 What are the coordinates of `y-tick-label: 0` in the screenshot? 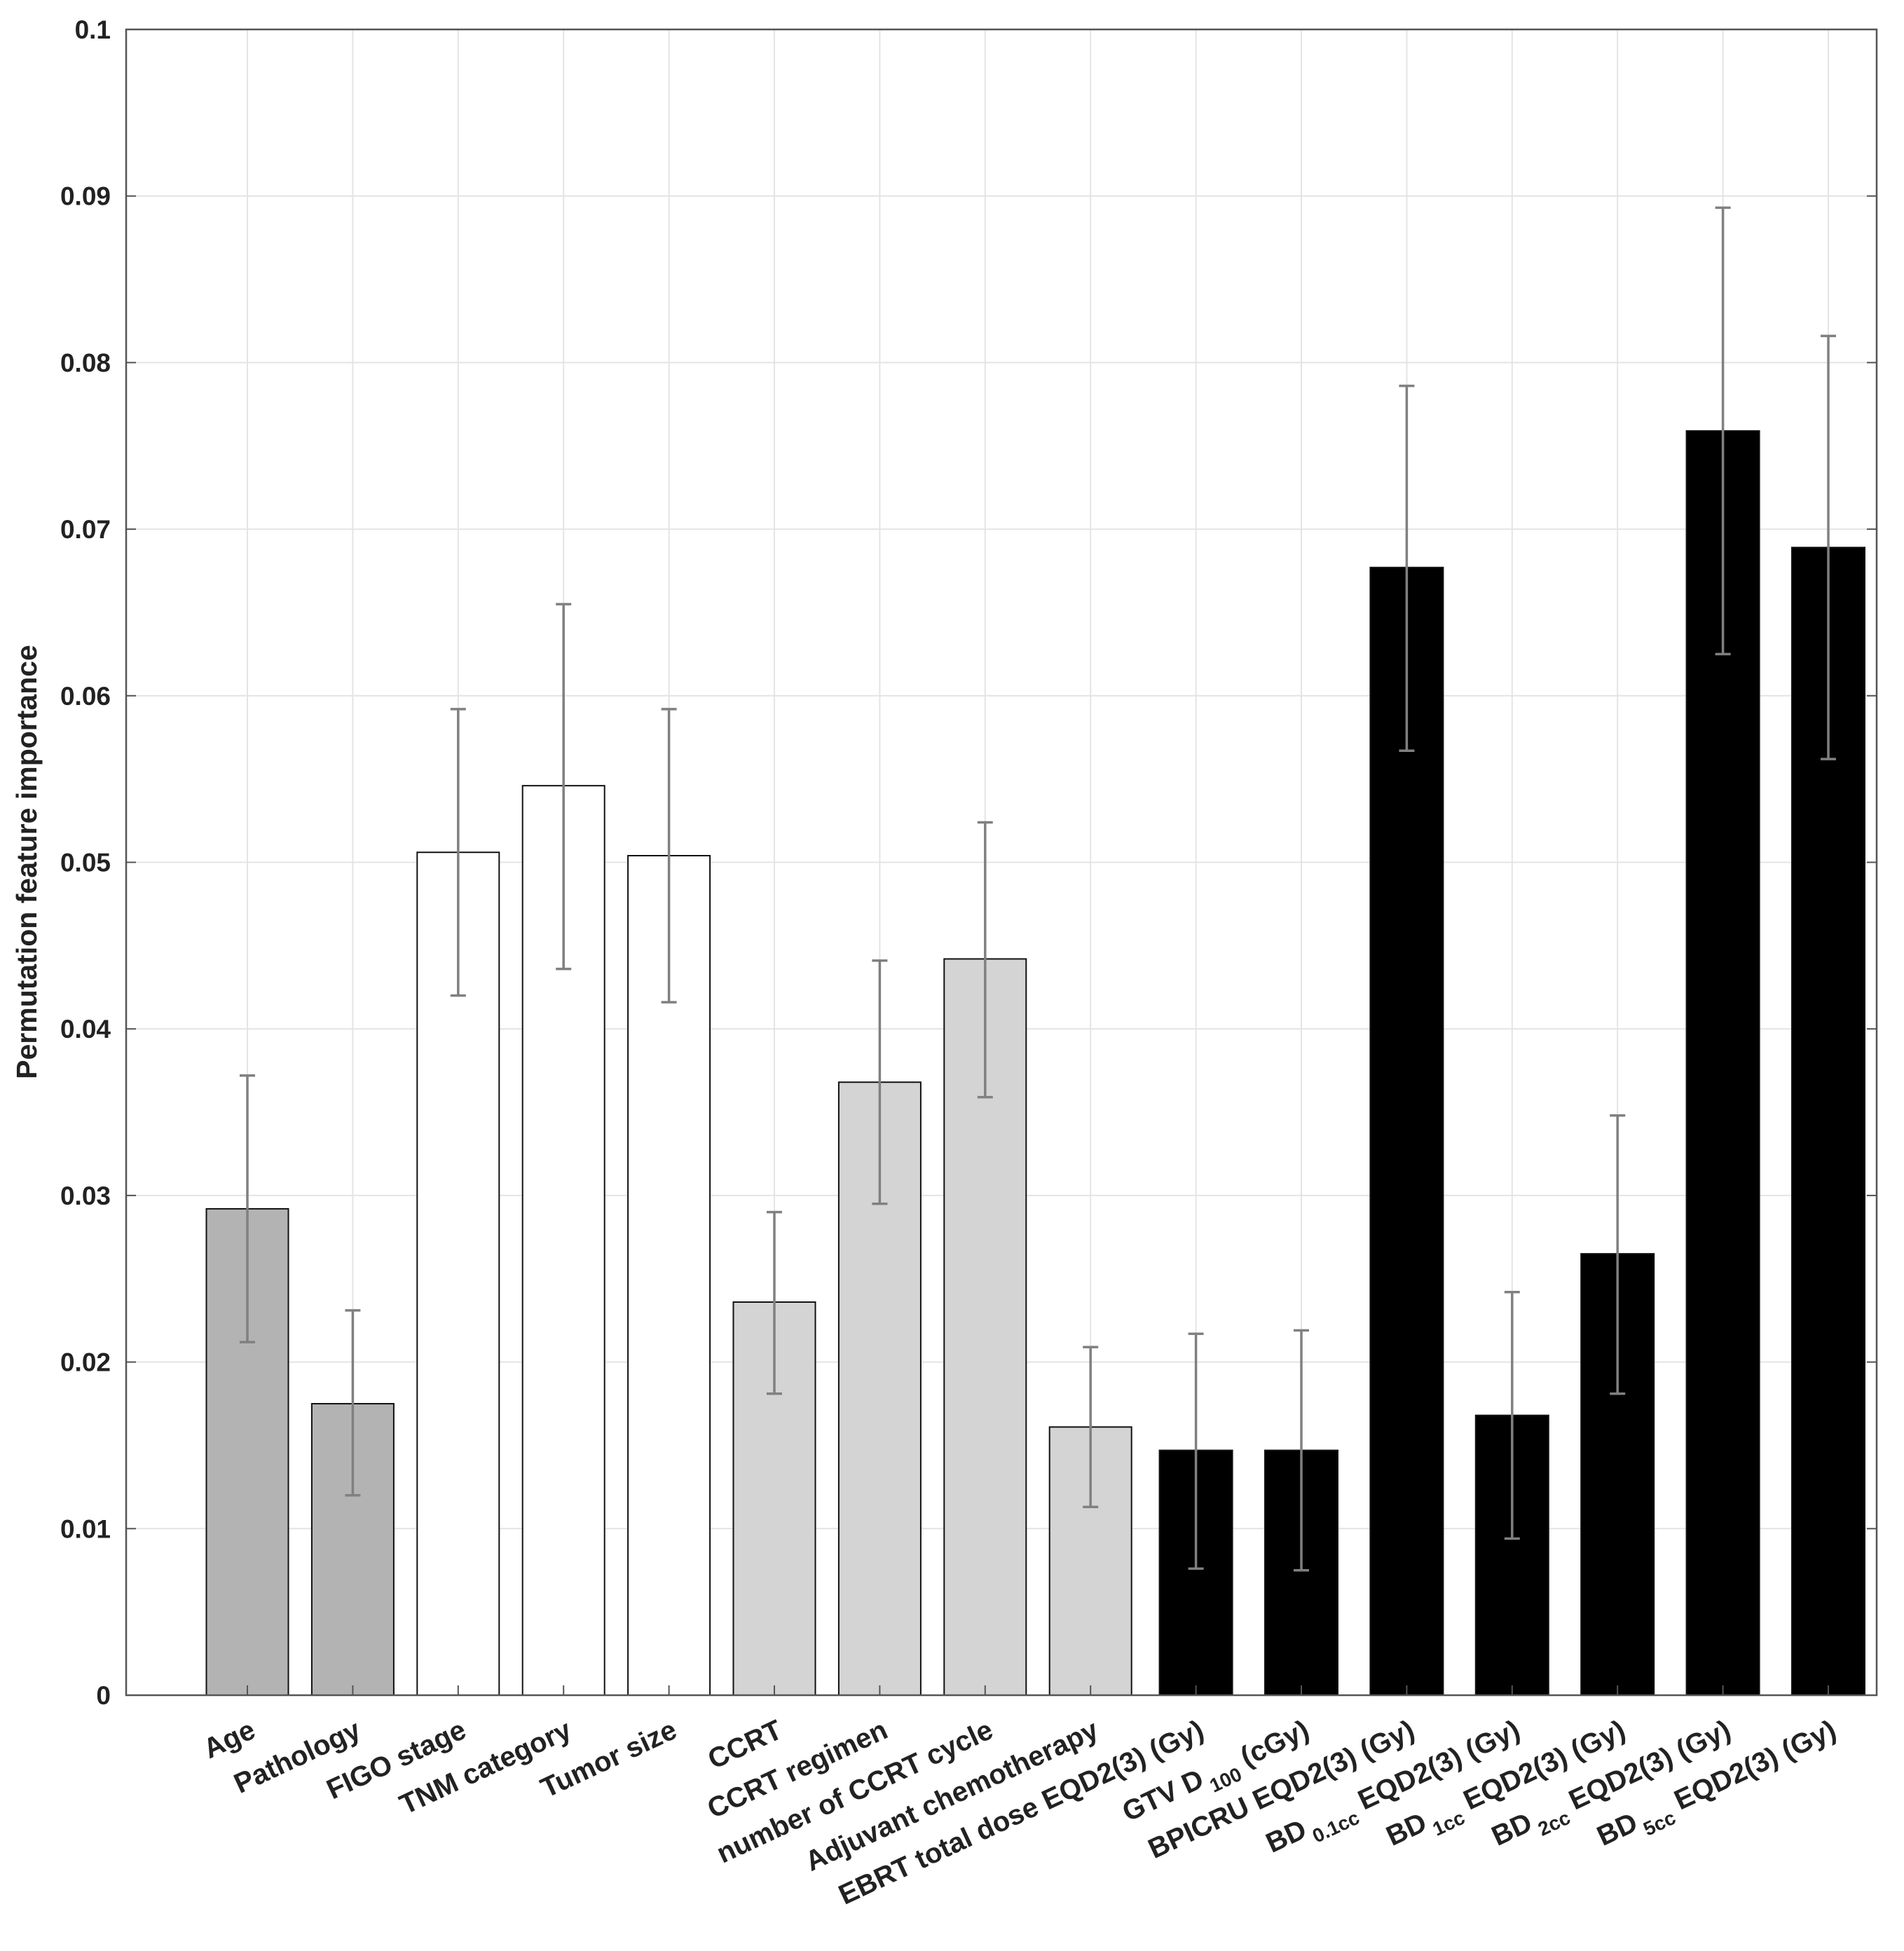 It's located at (103, 1695).